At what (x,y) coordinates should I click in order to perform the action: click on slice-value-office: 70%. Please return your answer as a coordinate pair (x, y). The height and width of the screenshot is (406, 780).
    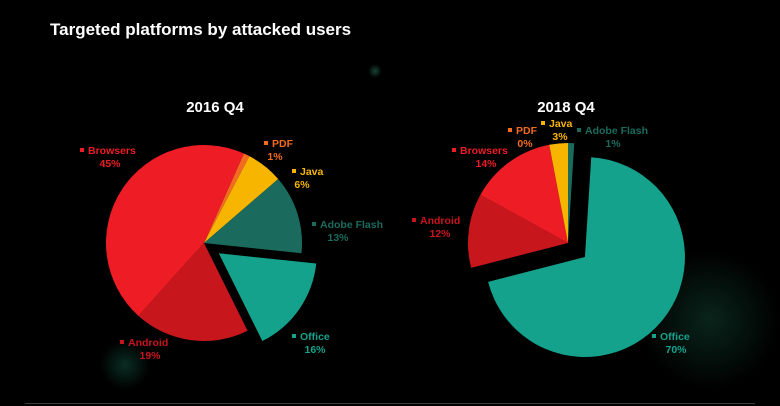
    Looking at the image, I should click on (676, 350).